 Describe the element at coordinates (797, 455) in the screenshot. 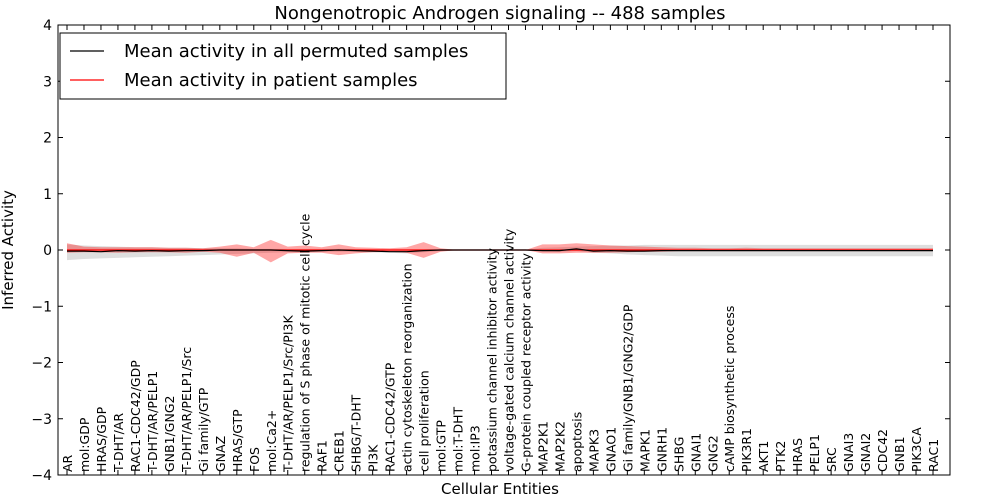

I see `x-tick-label: HRAS` at that location.